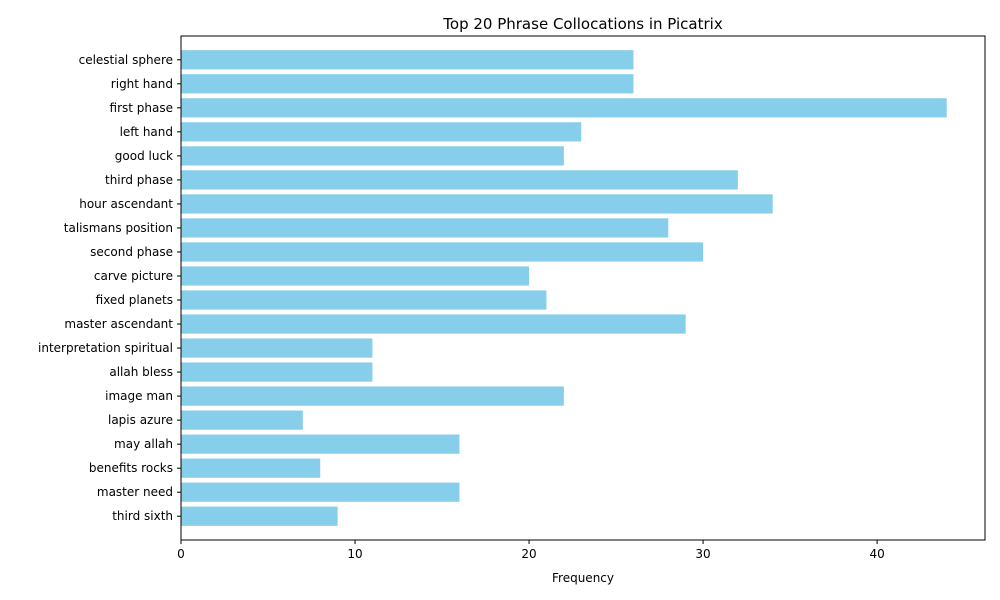  Describe the element at coordinates (140, 420) in the screenshot. I see `y-tick-label: lapis azure` at that location.